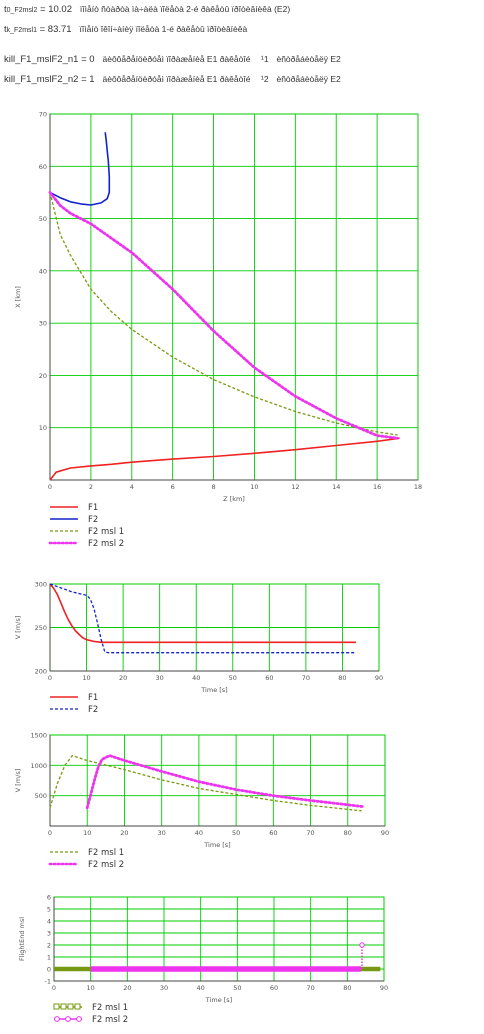 The height and width of the screenshot is (1034, 484). Describe the element at coordinates (308, 79) in the screenshot. I see `kill2-tail: èñòðåáèòåëÿ E2` at that location.